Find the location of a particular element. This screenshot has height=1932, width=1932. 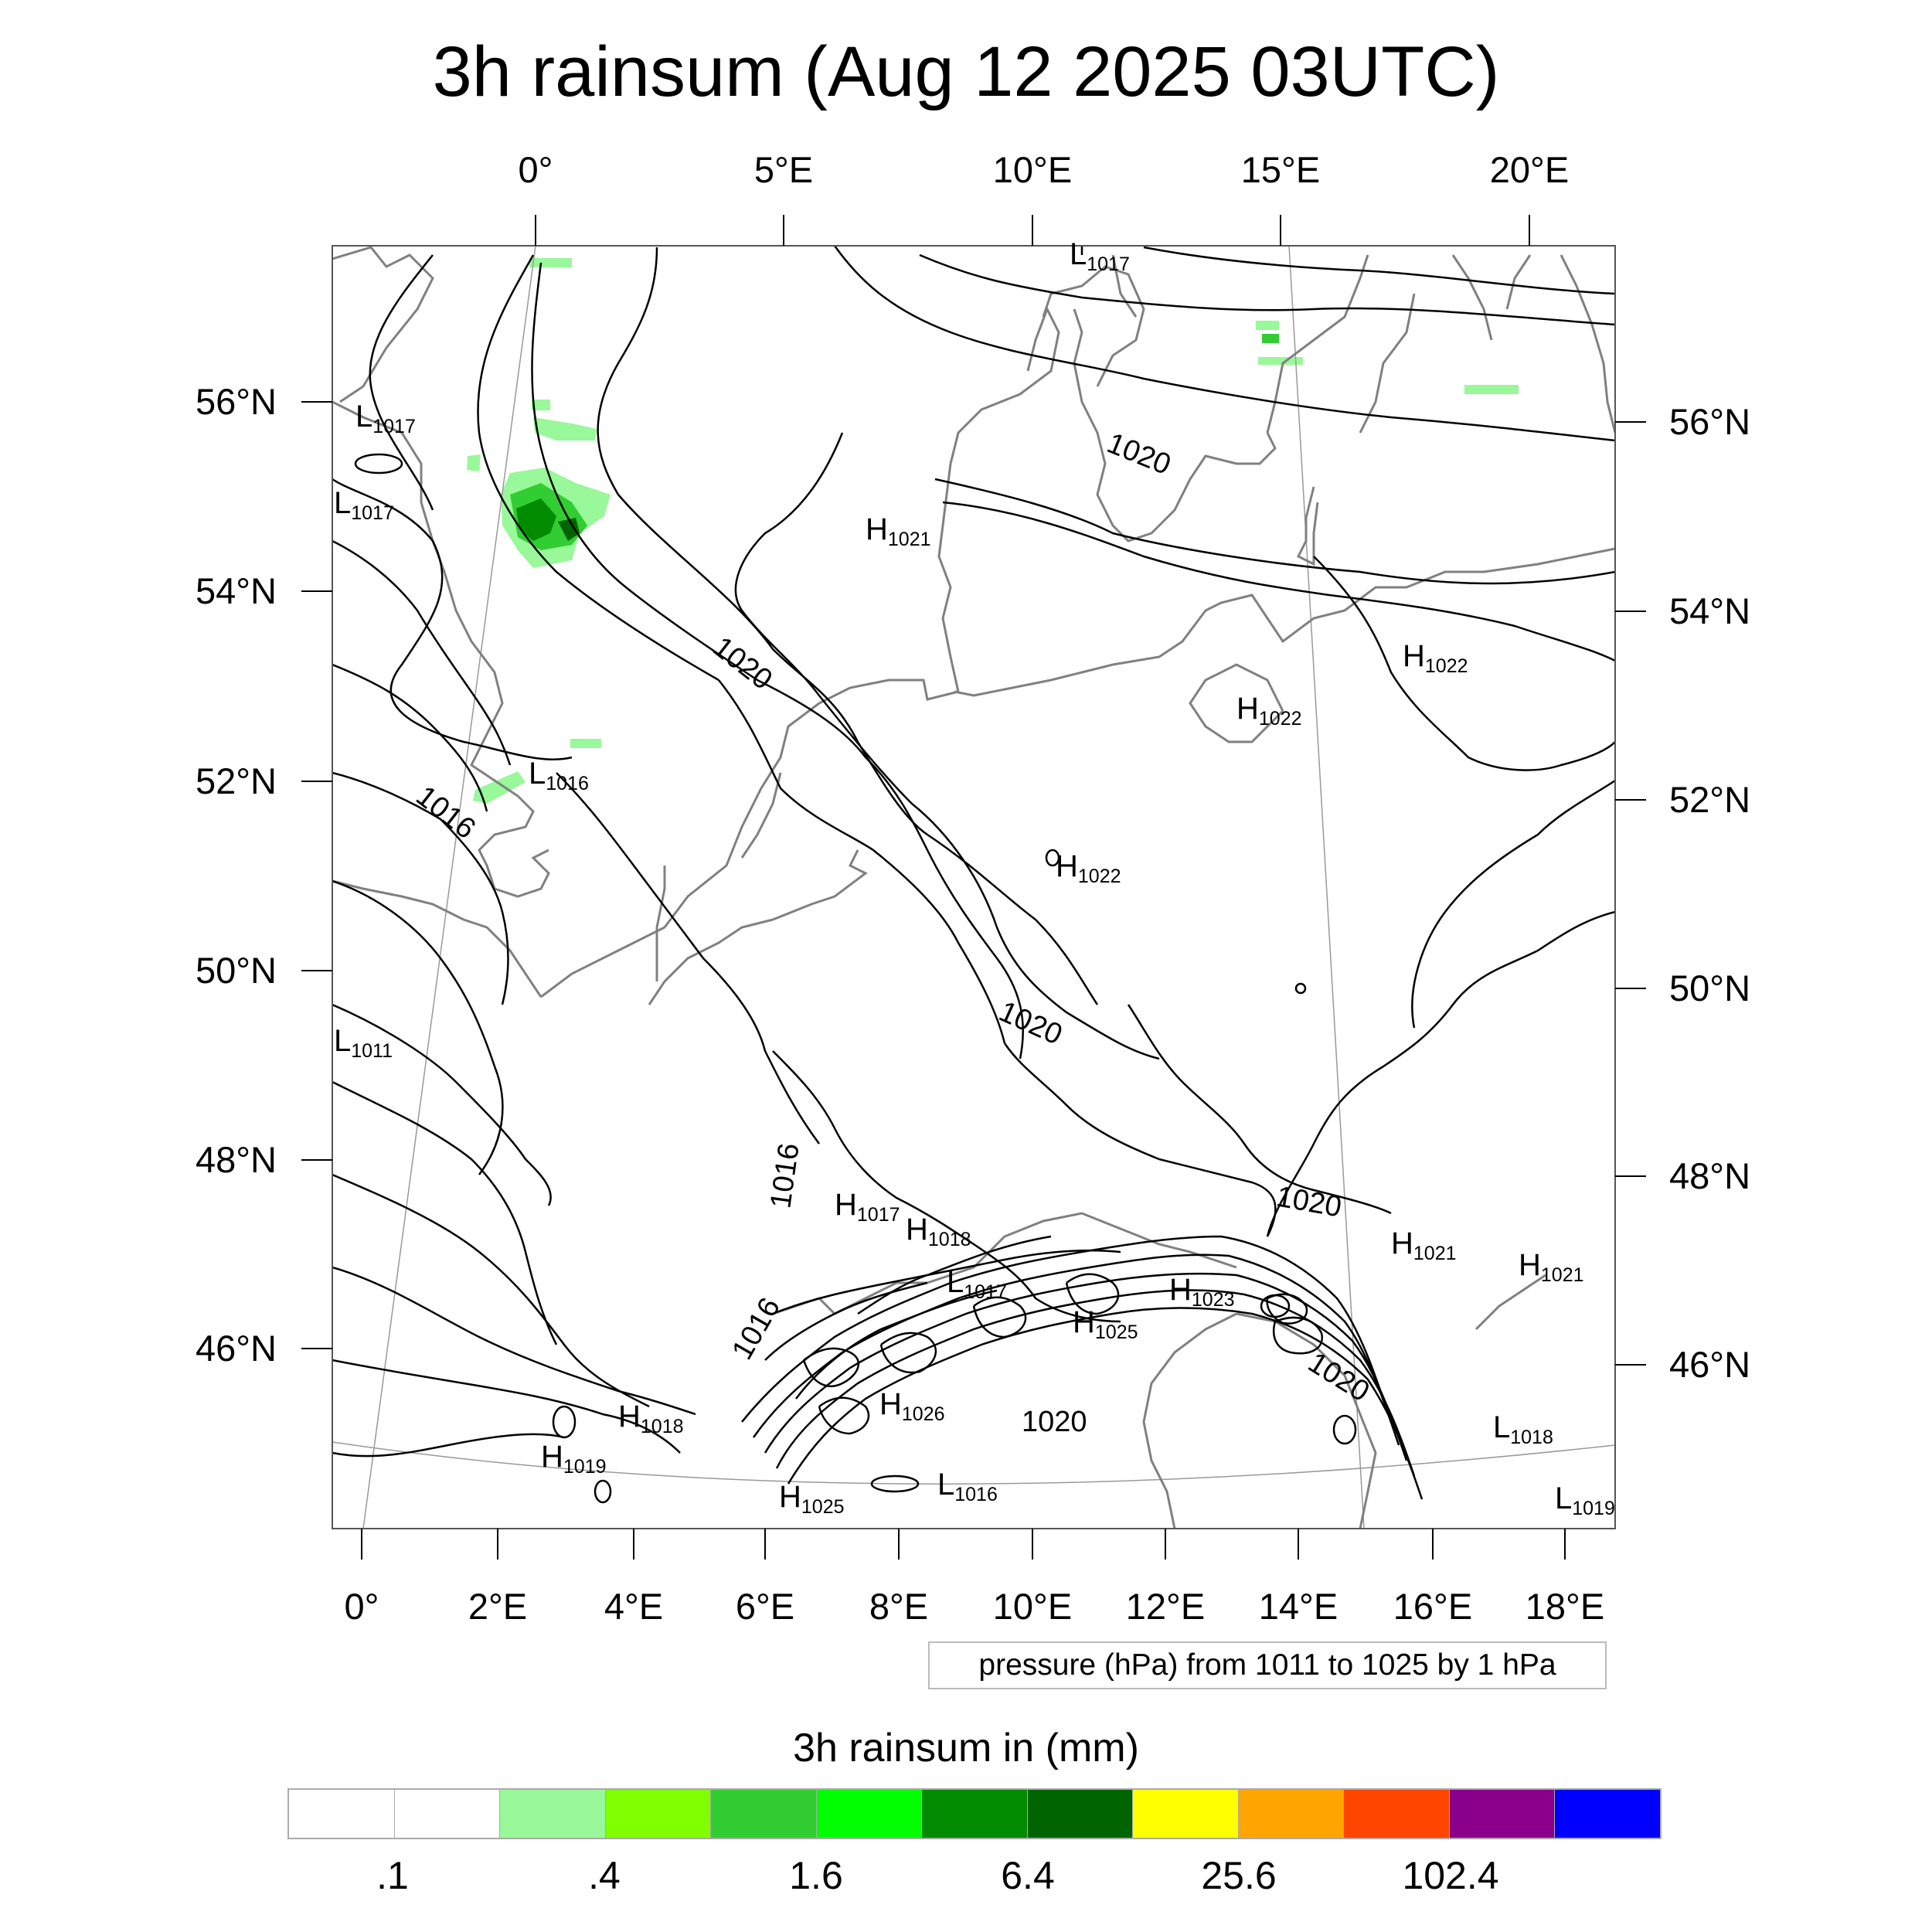

top-lon-label: 0° is located at coordinates (536, 169).